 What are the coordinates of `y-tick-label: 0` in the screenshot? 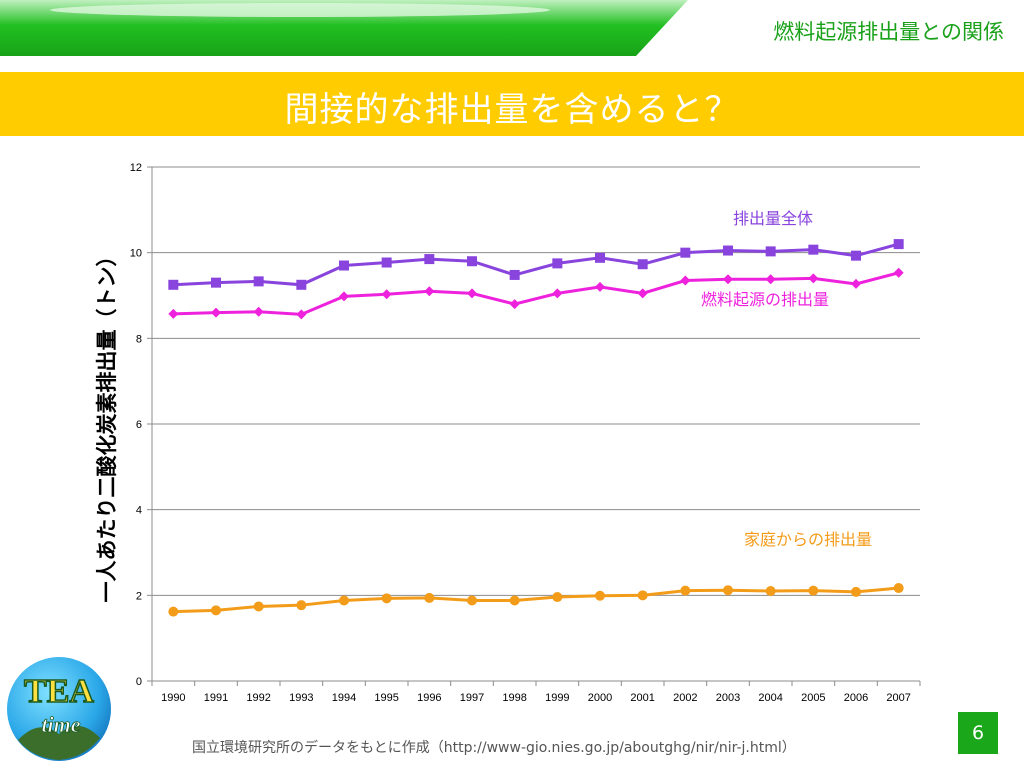 It's located at (139, 682).